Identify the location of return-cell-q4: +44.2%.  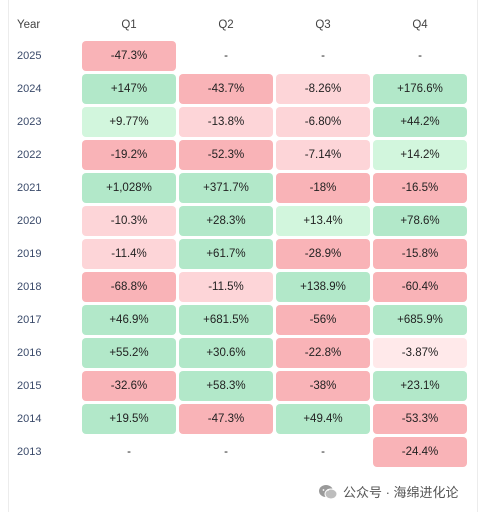
(420, 122).